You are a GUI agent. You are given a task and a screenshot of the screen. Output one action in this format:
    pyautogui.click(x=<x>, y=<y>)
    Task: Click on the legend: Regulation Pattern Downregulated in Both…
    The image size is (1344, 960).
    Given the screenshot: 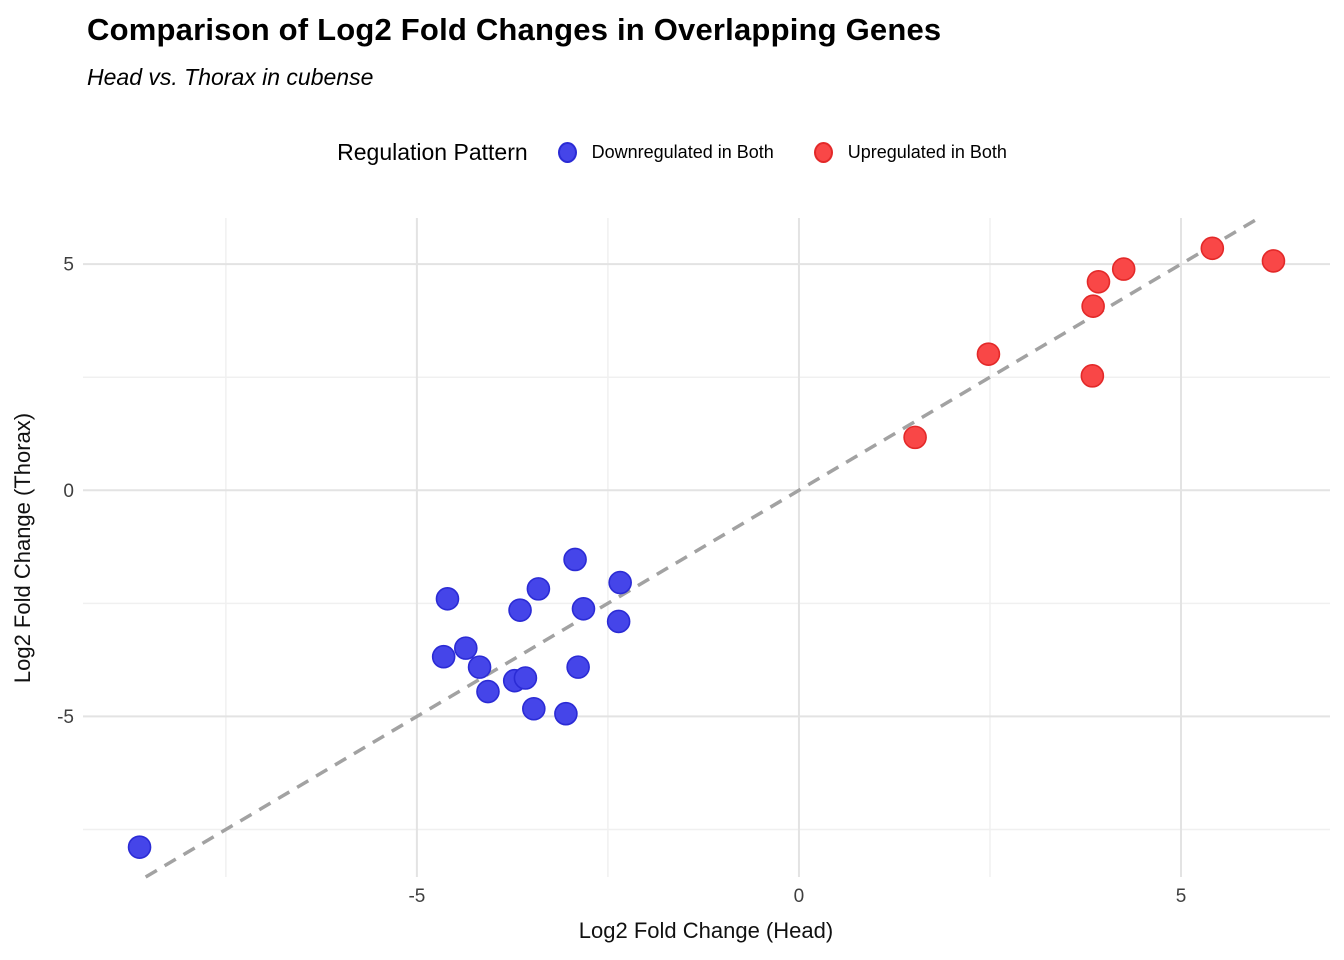 What is the action you would take?
    pyautogui.click(x=672, y=152)
    